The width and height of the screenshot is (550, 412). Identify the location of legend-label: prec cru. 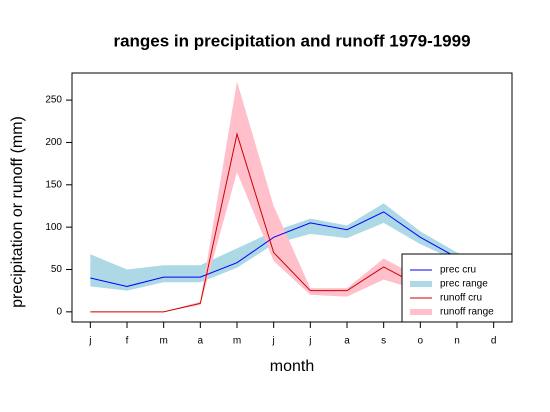
(458, 270).